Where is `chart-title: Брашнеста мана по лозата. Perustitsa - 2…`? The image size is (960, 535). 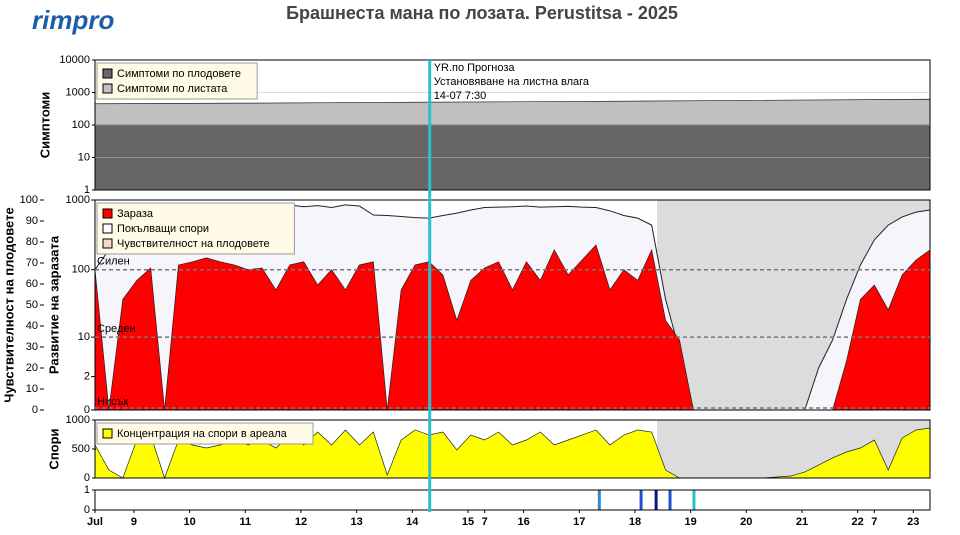
chart-title: Брашнеста мана по лозата. Perustitsa - 2… is located at coordinates (482, 13).